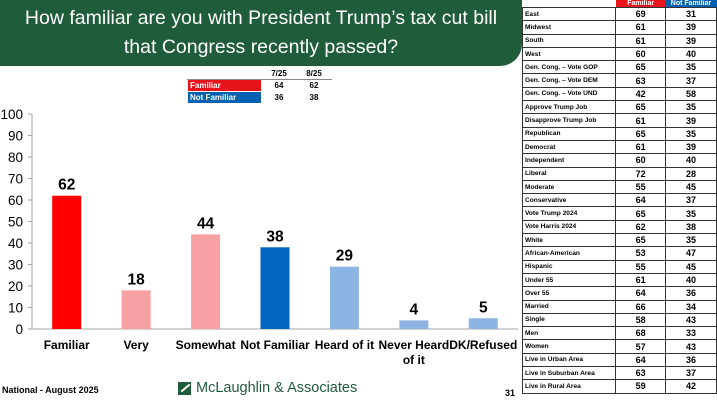 This screenshot has width=717, height=401. Describe the element at coordinates (569, 80) in the screenshot. I see `crosstab-row-label: Gen. Cong. – Vote DEM` at that location.